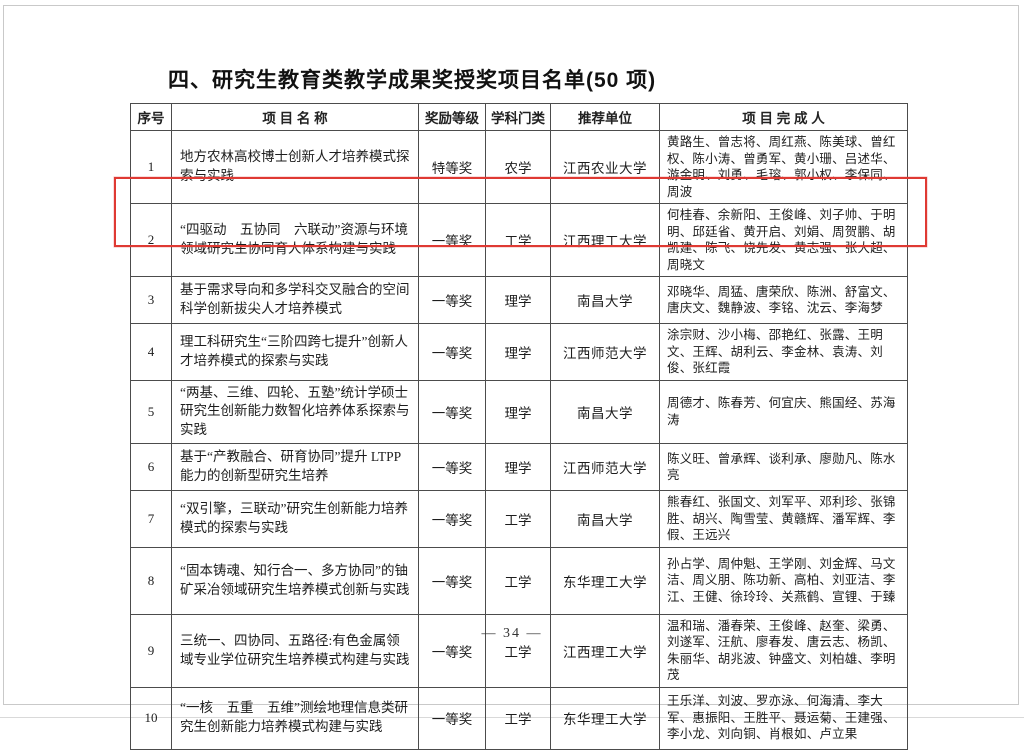  Describe the element at coordinates (295, 519) in the screenshot. I see `project-name: “双引擎，三联动”研究生创新能力培养模式的探索与实践` at that location.